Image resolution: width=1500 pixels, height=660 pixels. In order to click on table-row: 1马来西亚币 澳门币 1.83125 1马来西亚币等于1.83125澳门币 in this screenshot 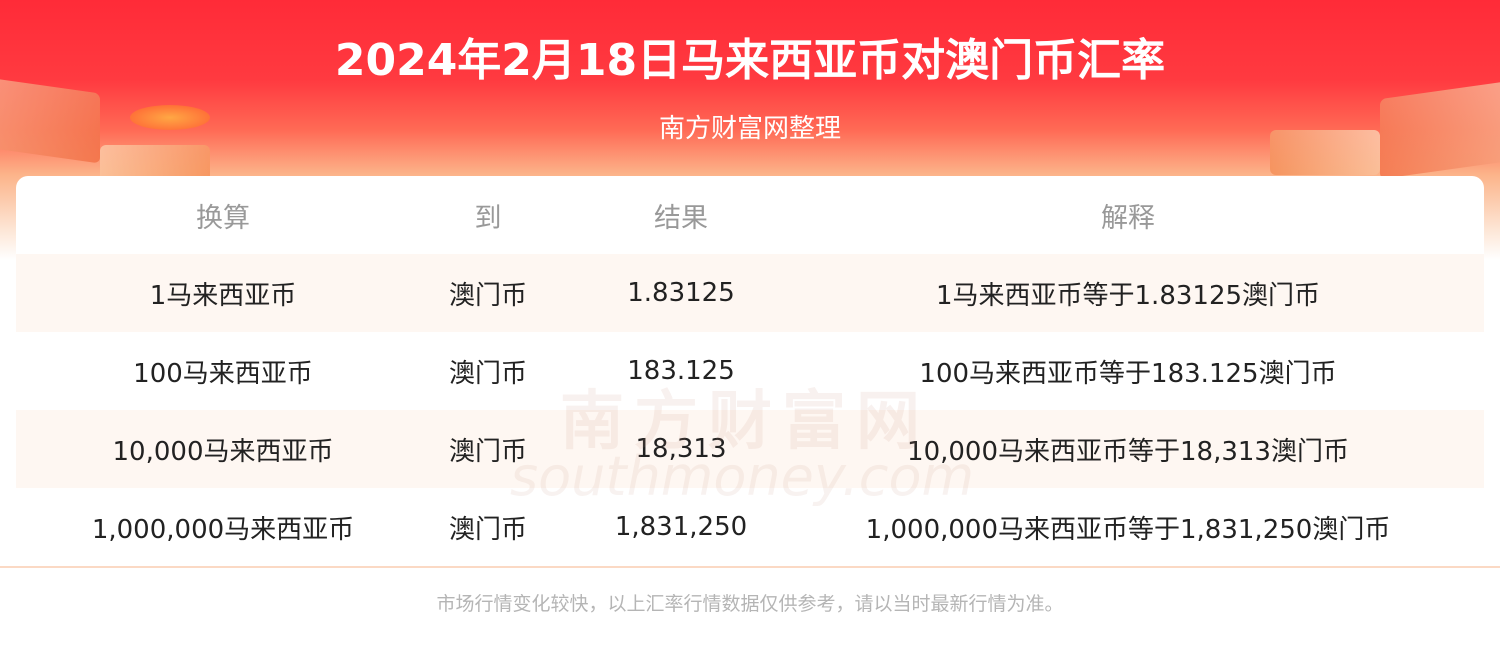, I will do `click(750, 293)`.